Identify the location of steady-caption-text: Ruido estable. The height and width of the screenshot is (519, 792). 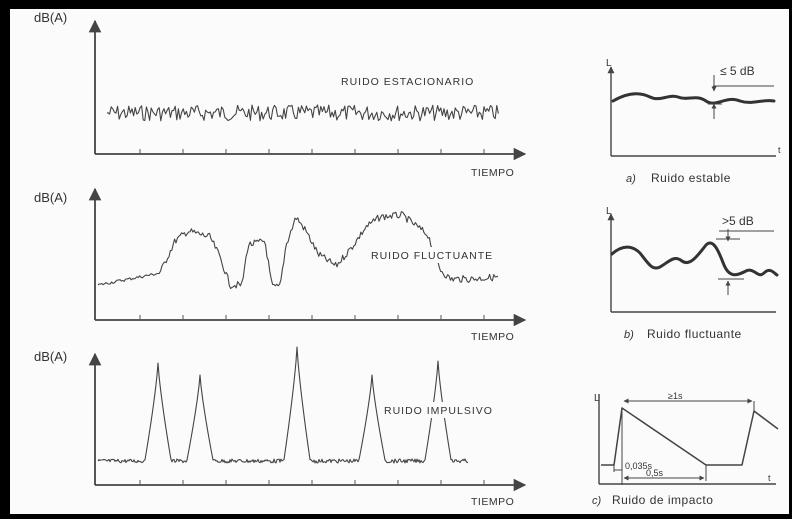
(691, 178).